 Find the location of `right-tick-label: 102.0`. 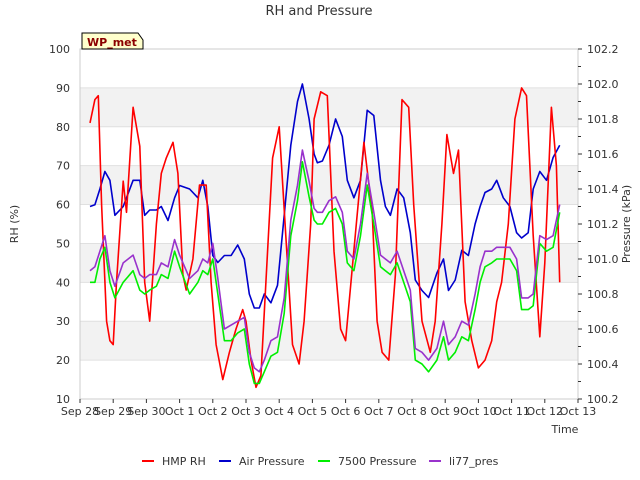

right-tick-label: 102.0 is located at coordinates (603, 84).